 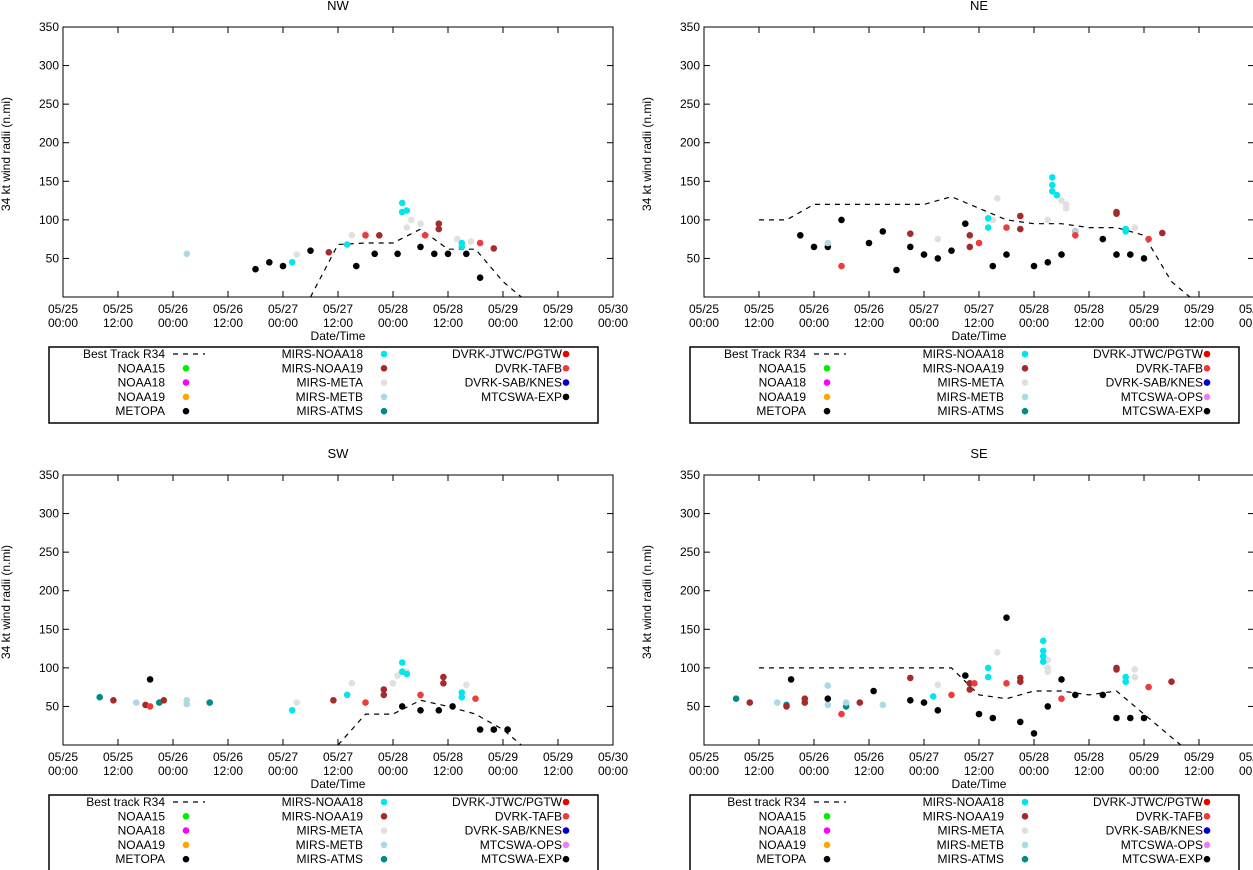 What do you see at coordinates (6, 602) in the screenshot?
I see `y-axis-label: 34 kt wind radii (n.mi)` at bounding box center [6, 602].